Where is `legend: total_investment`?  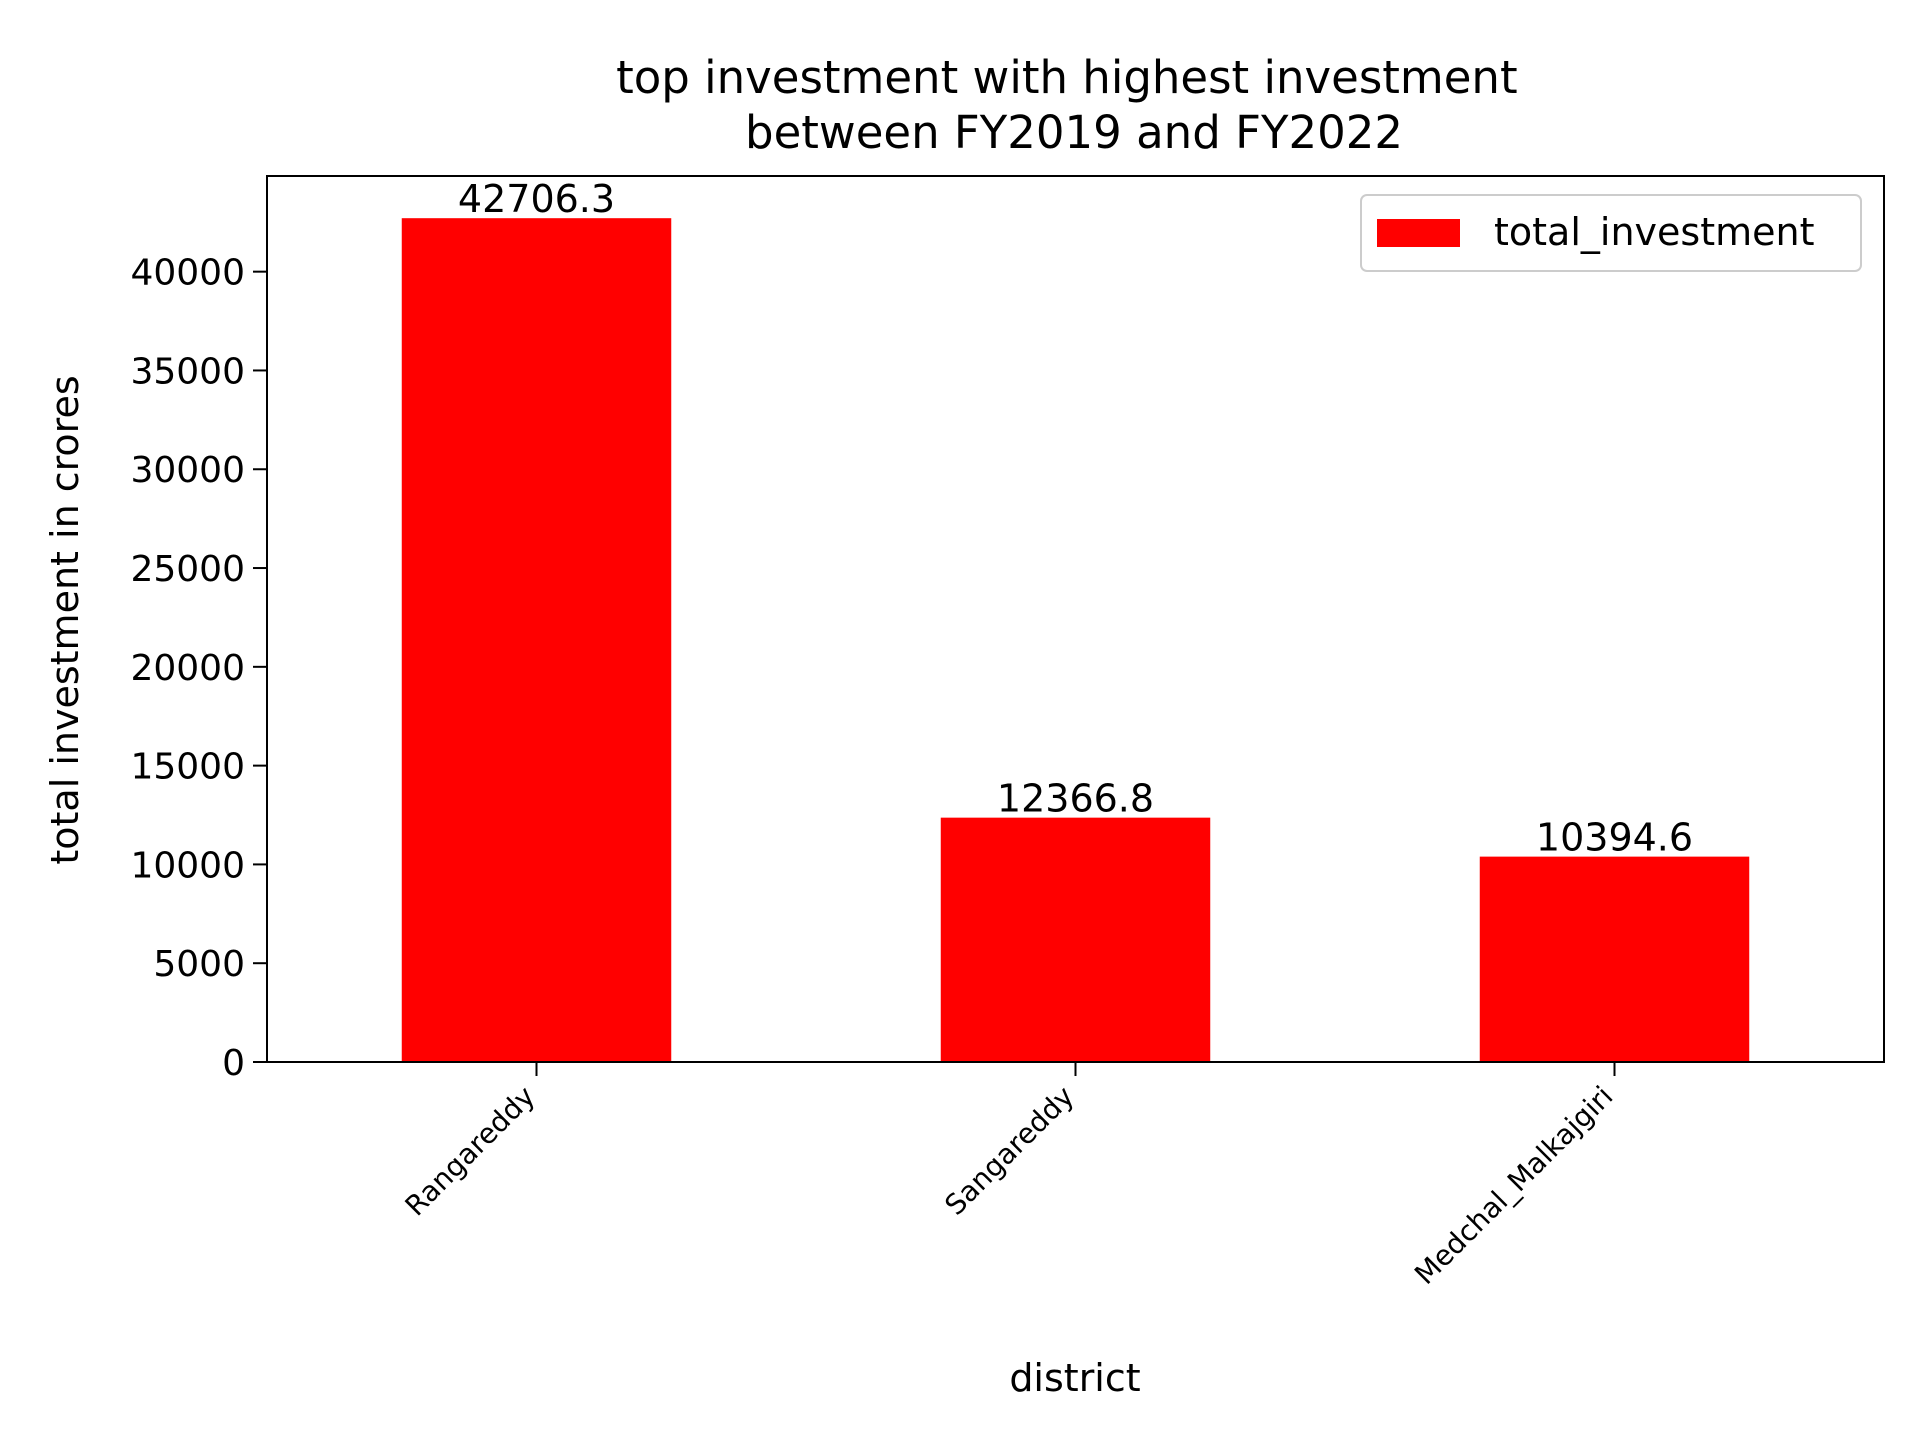
legend: total_investment is located at coordinates (1611, 233).